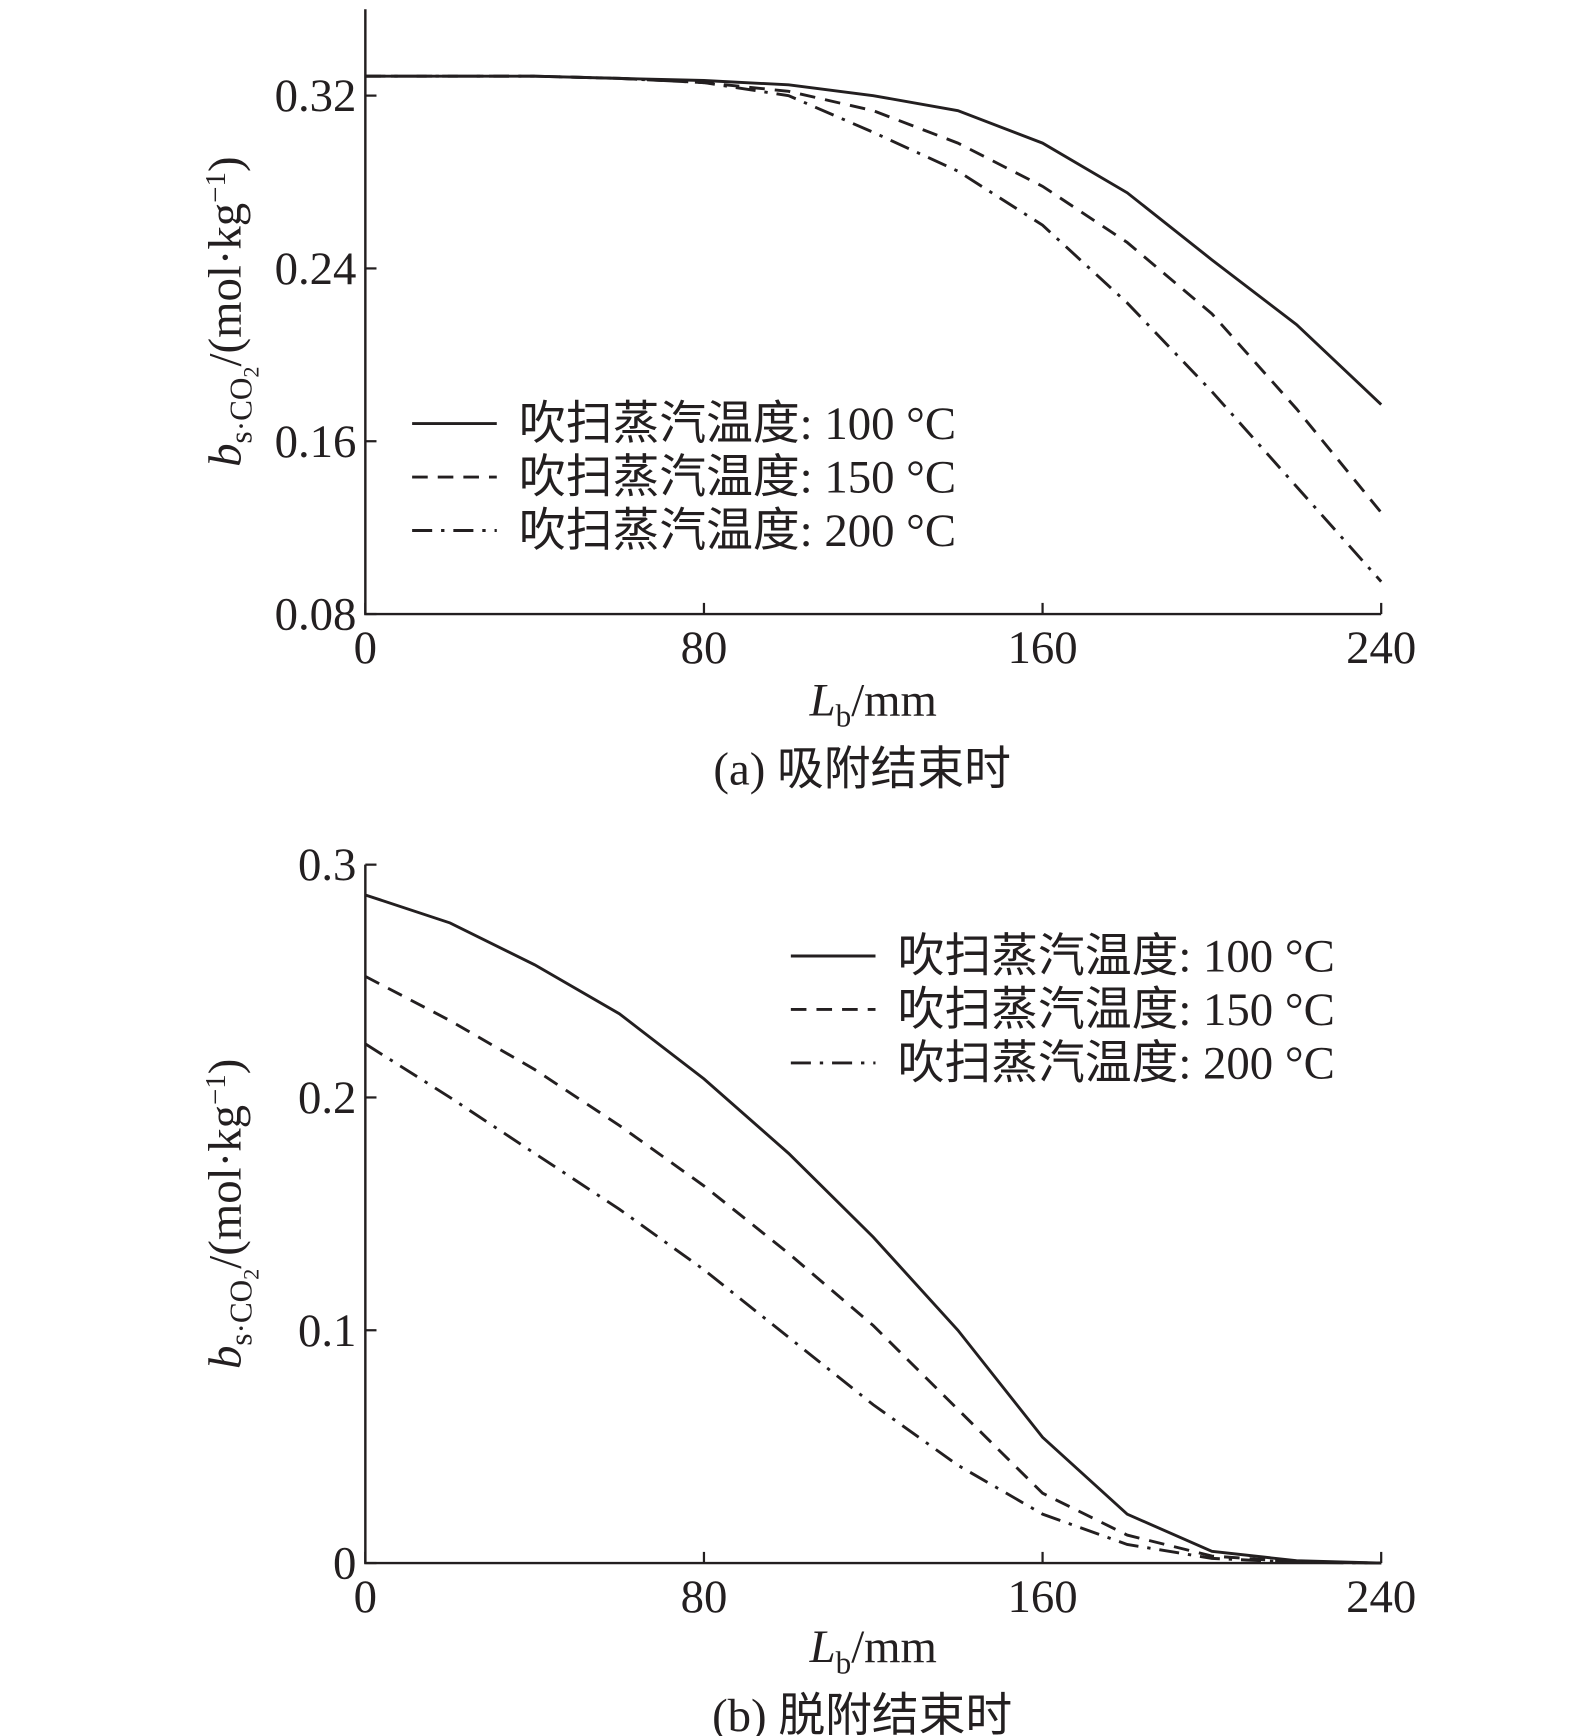 Image resolution: width=1575 pixels, height=1736 pixels. What do you see at coordinates (344, 1564) in the screenshot?
I see `y-tick-label: 0` at bounding box center [344, 1564].